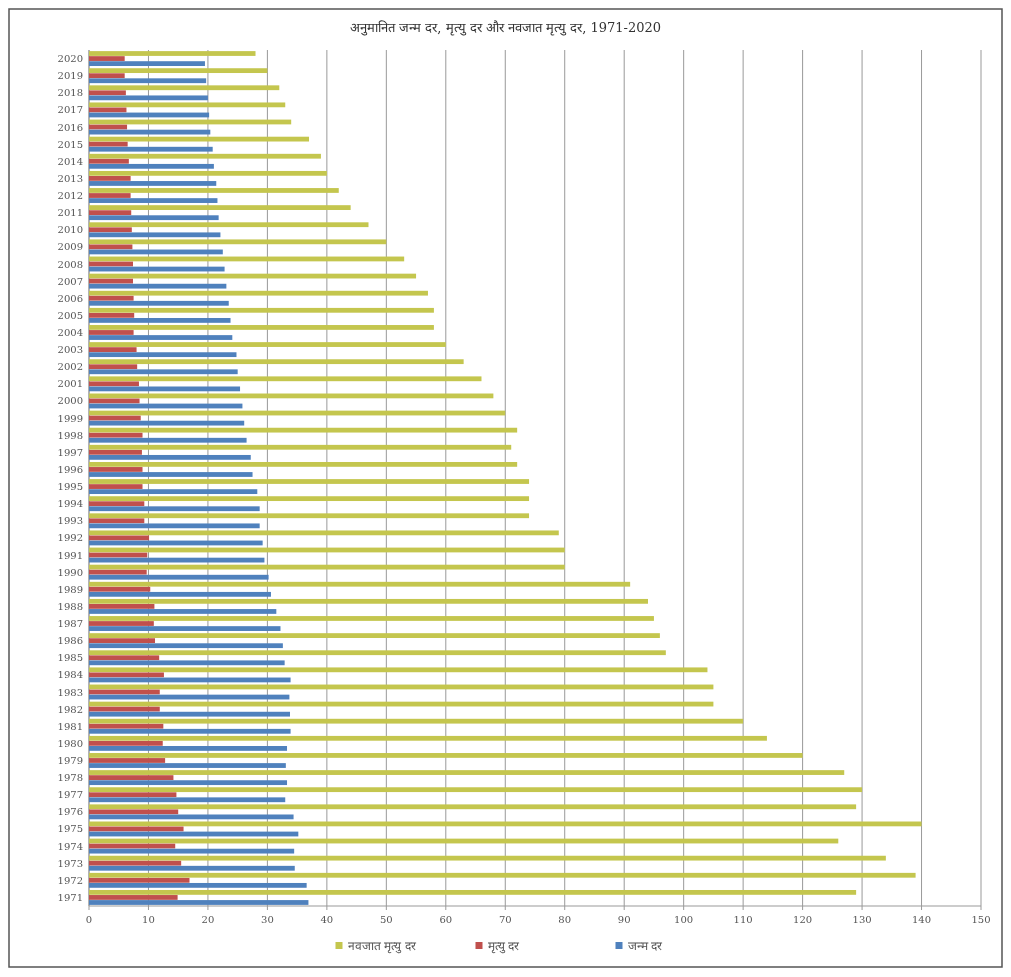 The height and width of the screenshot is (977, 1011). Describe the element at coordinates (504, 947) in the screenshot. I see `legend-label: मृत्यु दर` at that location.